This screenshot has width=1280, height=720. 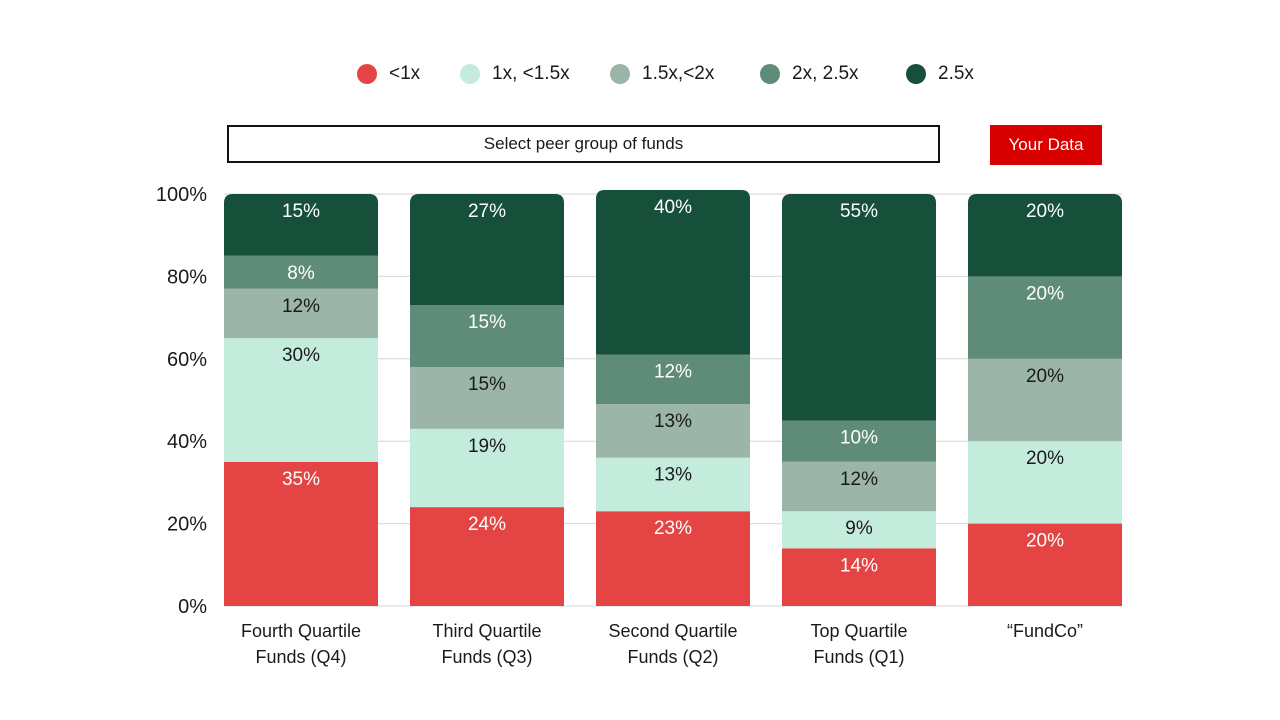 I want to click on legend-label: 2.5x, so click(x=956, y=73).